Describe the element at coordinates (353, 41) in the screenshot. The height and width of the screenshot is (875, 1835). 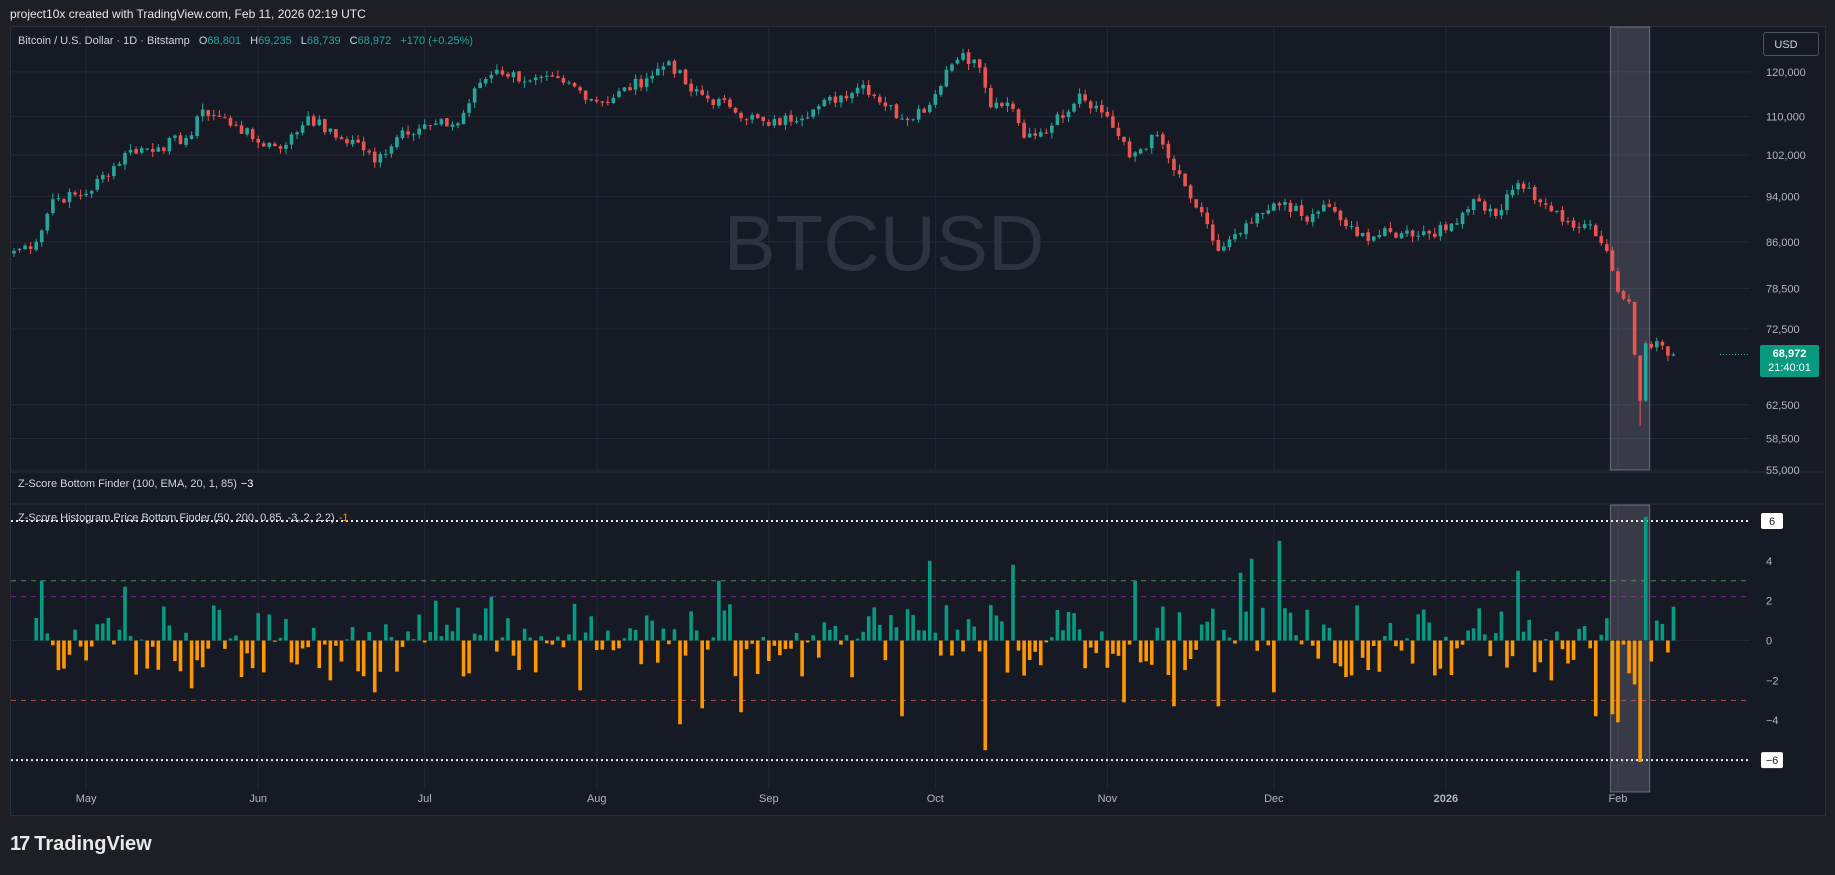
I see `close-label: C` at that location.